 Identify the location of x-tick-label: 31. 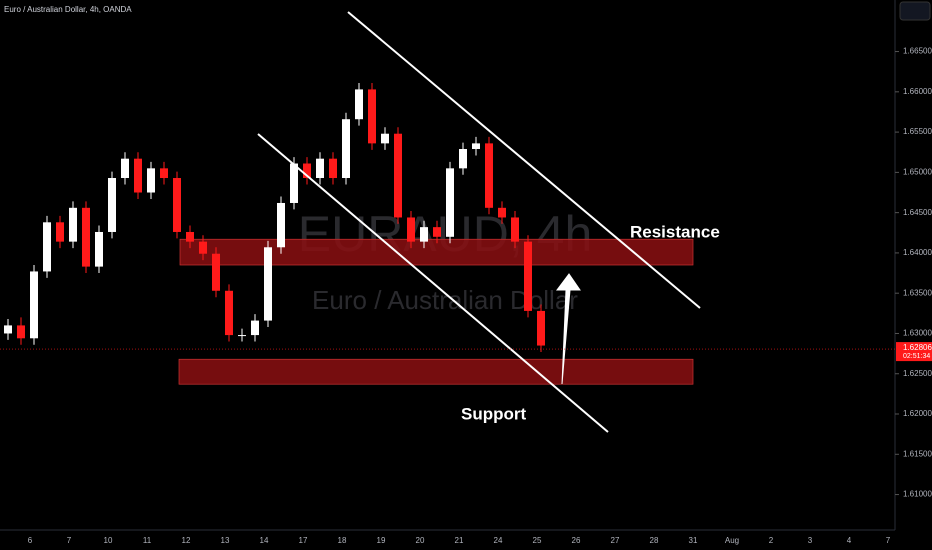
(693, 540).